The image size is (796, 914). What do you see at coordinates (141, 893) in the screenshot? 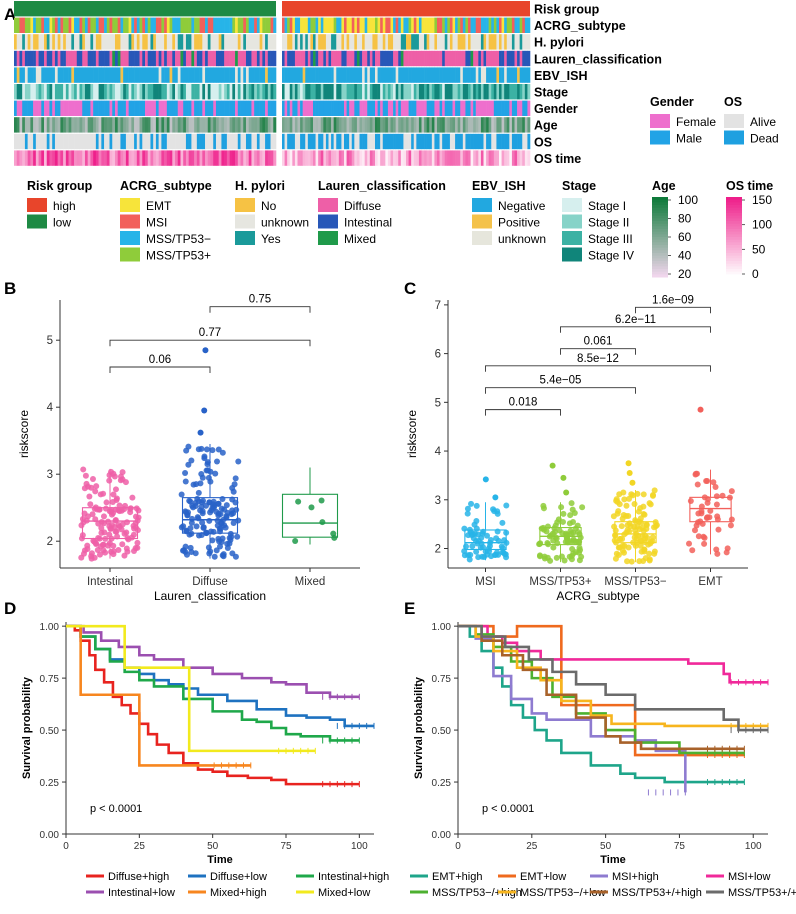
I see `legend-label: Intestinal+low` at bounding box center [141, 893].